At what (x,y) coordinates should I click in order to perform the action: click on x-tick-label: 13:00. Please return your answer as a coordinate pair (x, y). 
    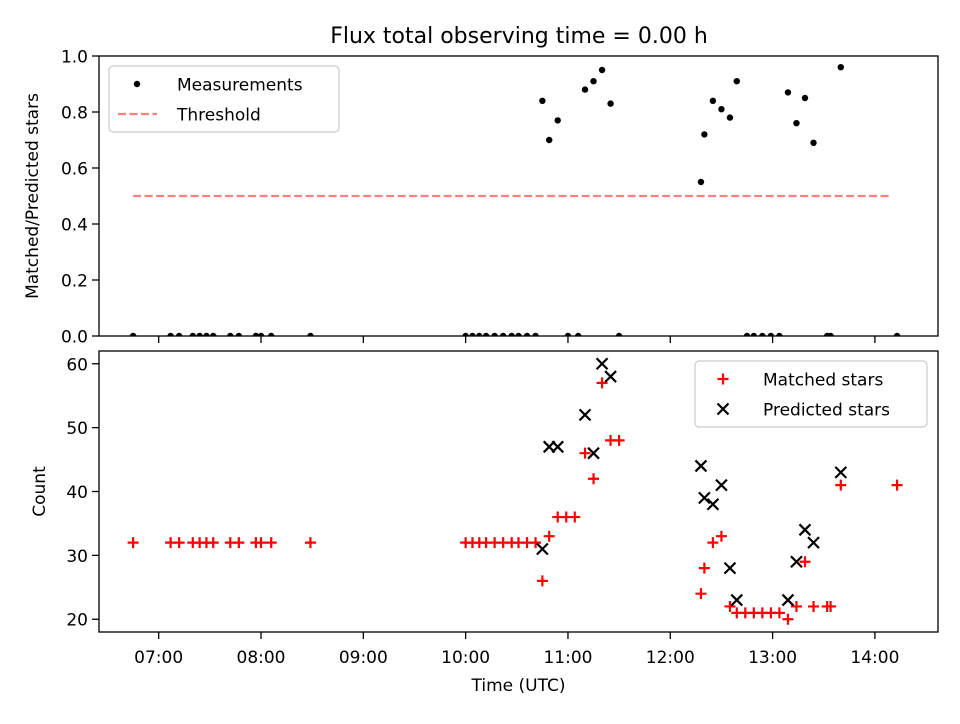
    Looking at the image, I should click on (772, 658).